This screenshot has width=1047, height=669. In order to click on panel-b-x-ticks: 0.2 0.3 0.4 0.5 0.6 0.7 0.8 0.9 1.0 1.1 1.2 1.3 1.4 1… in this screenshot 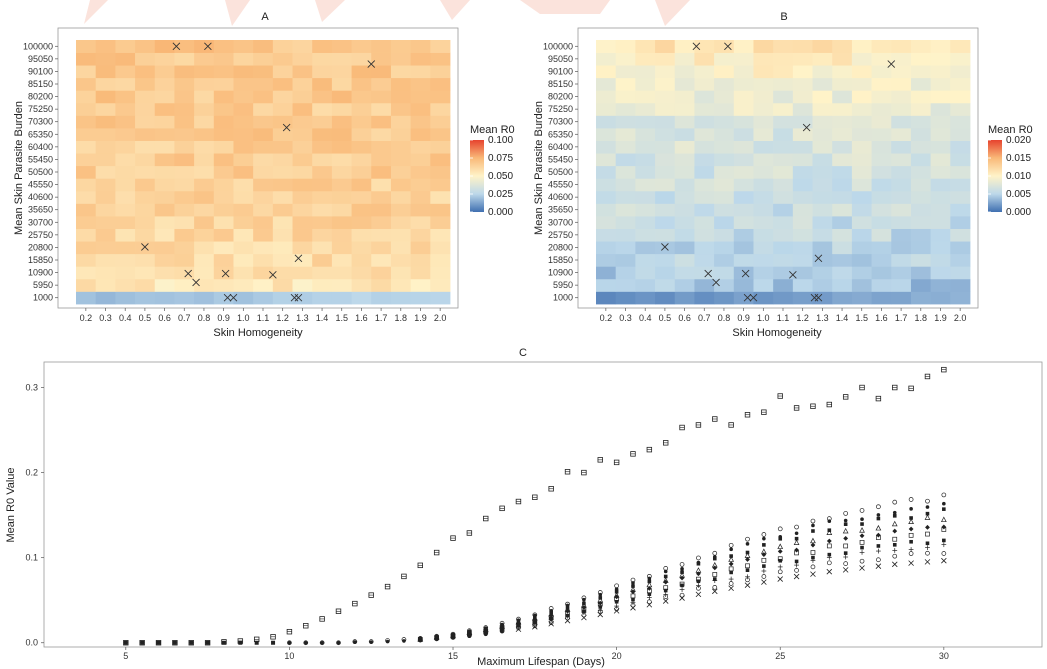, I will do `click(783, 315)`.